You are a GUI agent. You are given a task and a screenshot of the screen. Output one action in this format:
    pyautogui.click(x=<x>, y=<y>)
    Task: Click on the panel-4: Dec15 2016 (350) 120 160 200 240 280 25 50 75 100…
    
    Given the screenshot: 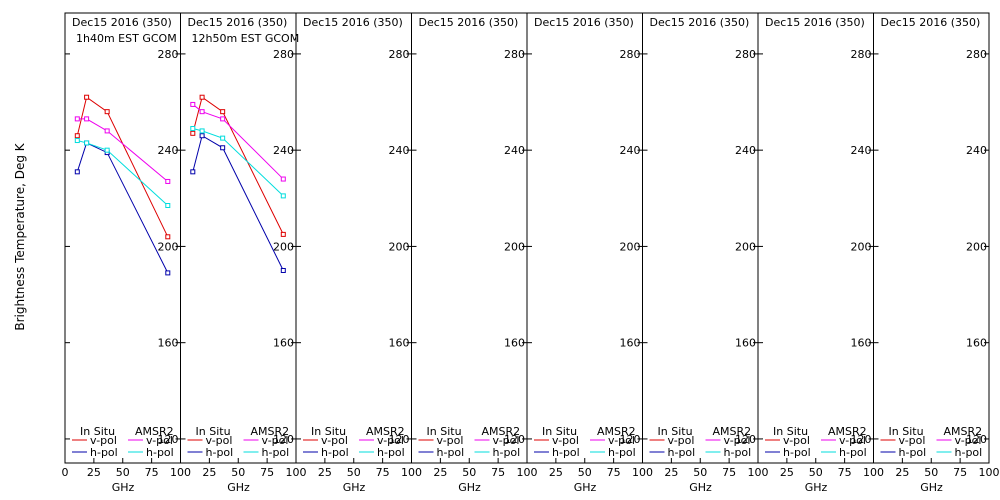 What is the action you would take?
    pyautogui.click(x=474, y=253)
    